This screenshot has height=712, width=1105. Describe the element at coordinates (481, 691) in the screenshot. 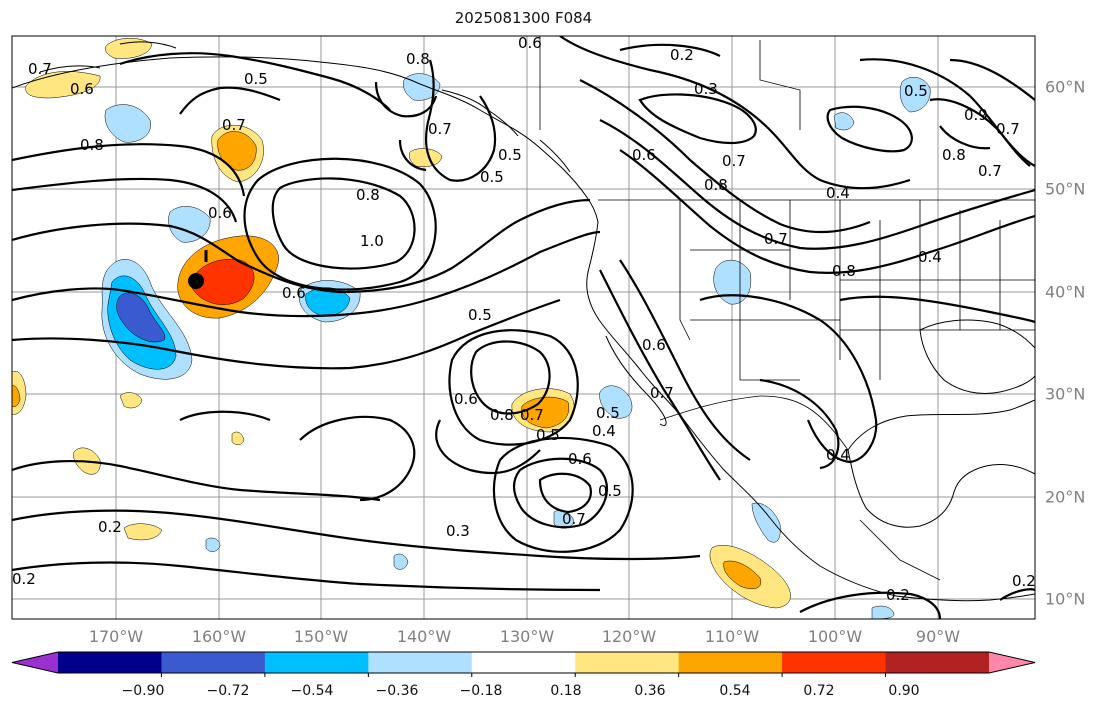

I see `colorbar-tick-label: −0.18` at that location.